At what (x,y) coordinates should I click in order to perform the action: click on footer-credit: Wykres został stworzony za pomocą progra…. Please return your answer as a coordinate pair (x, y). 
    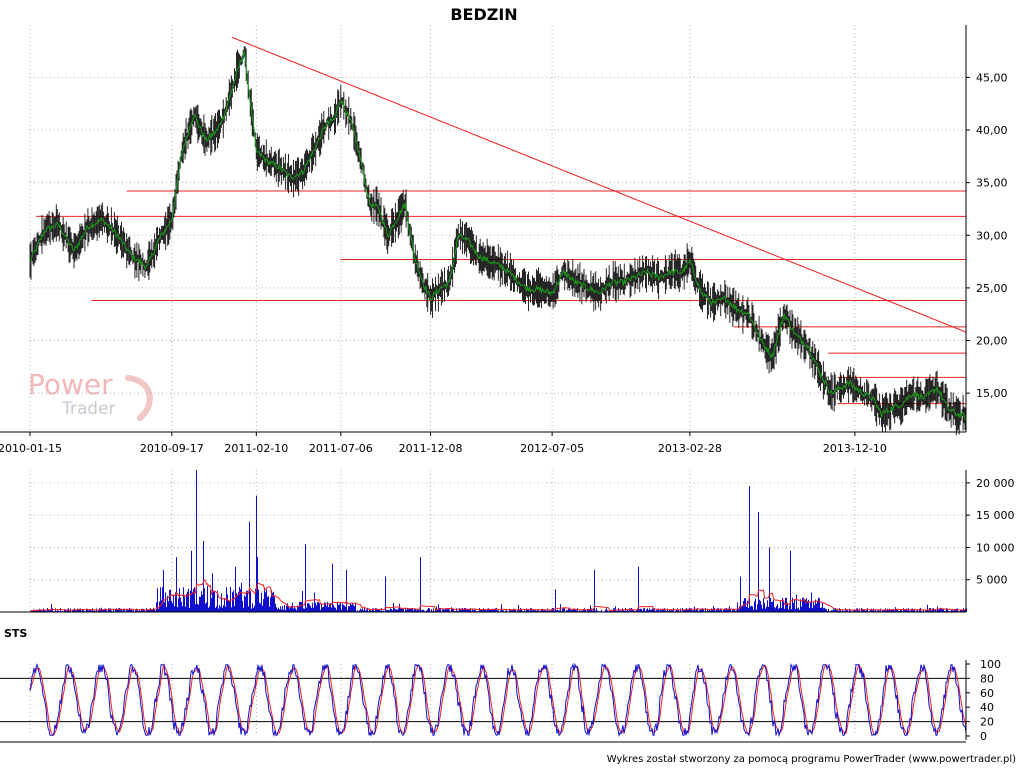
    Looking at the image, I should click on (811, 759).